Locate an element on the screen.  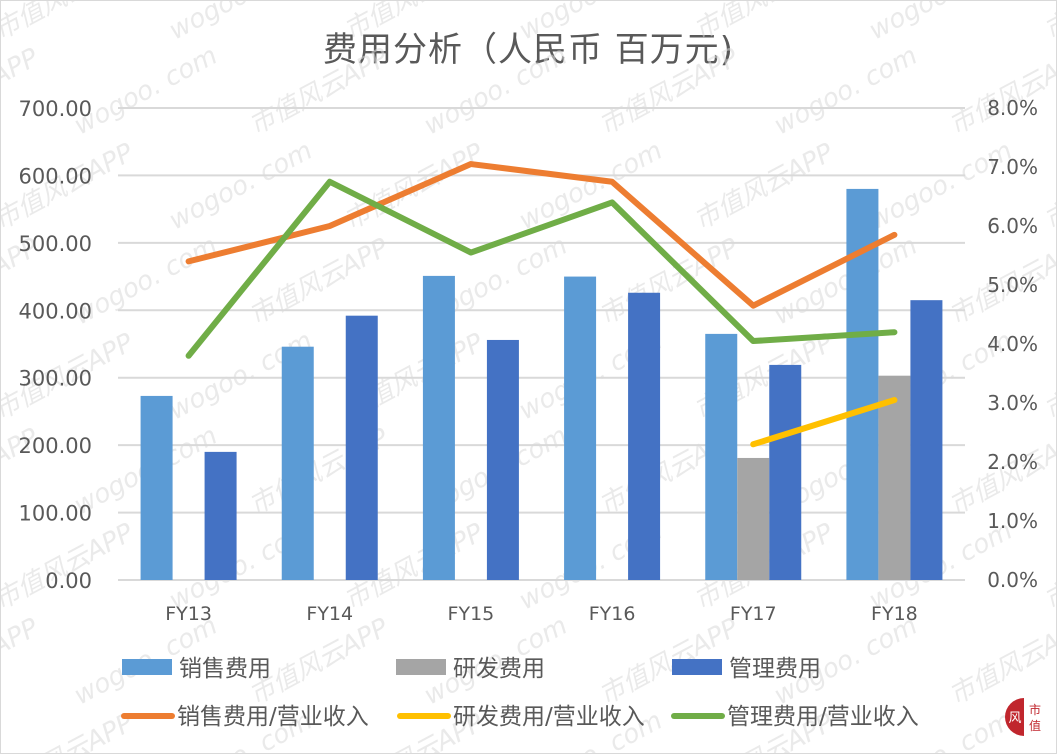
legend-label: 销售费用/营业收入 is located at coordinates (273, 717).